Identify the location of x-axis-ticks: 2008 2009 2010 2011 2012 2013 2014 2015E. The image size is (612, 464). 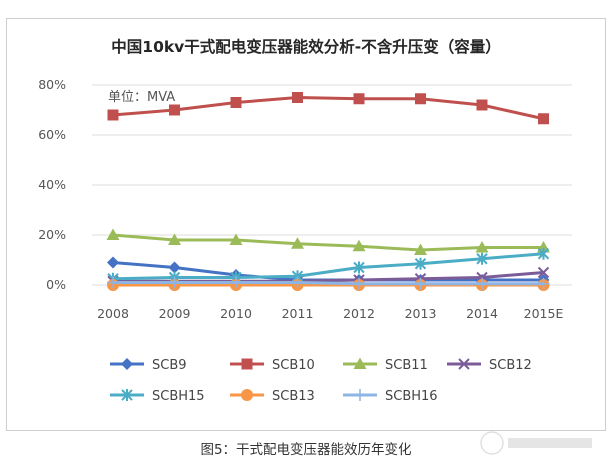
(330, 313).